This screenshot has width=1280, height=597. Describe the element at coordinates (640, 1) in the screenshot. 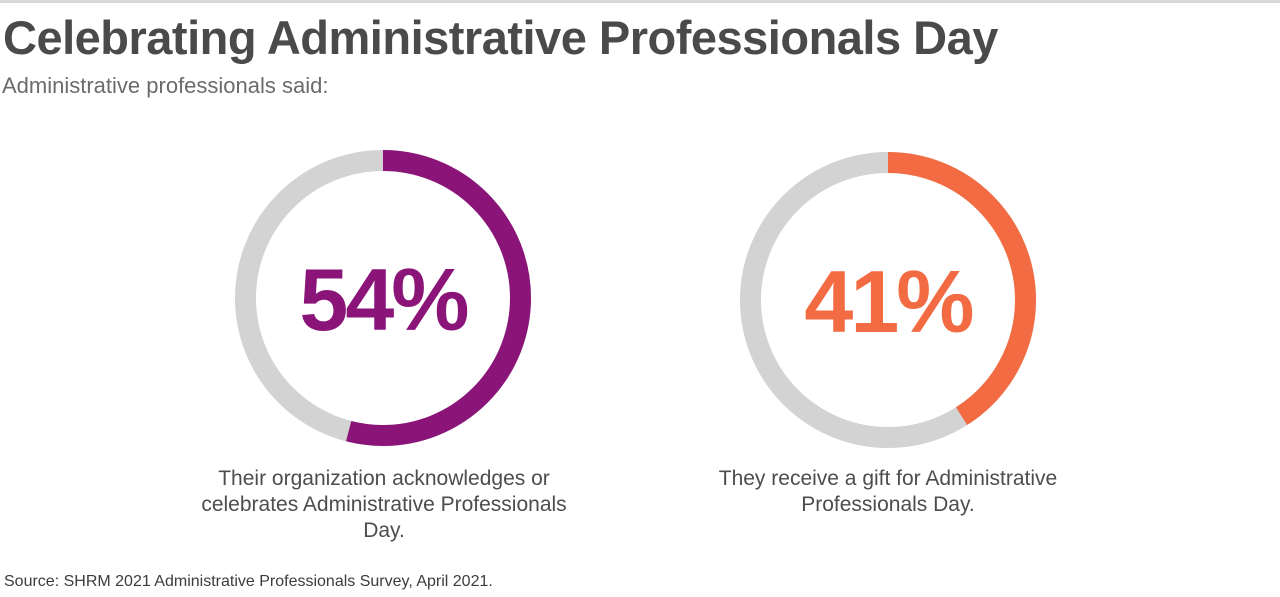

I see `top-rule` at that location.